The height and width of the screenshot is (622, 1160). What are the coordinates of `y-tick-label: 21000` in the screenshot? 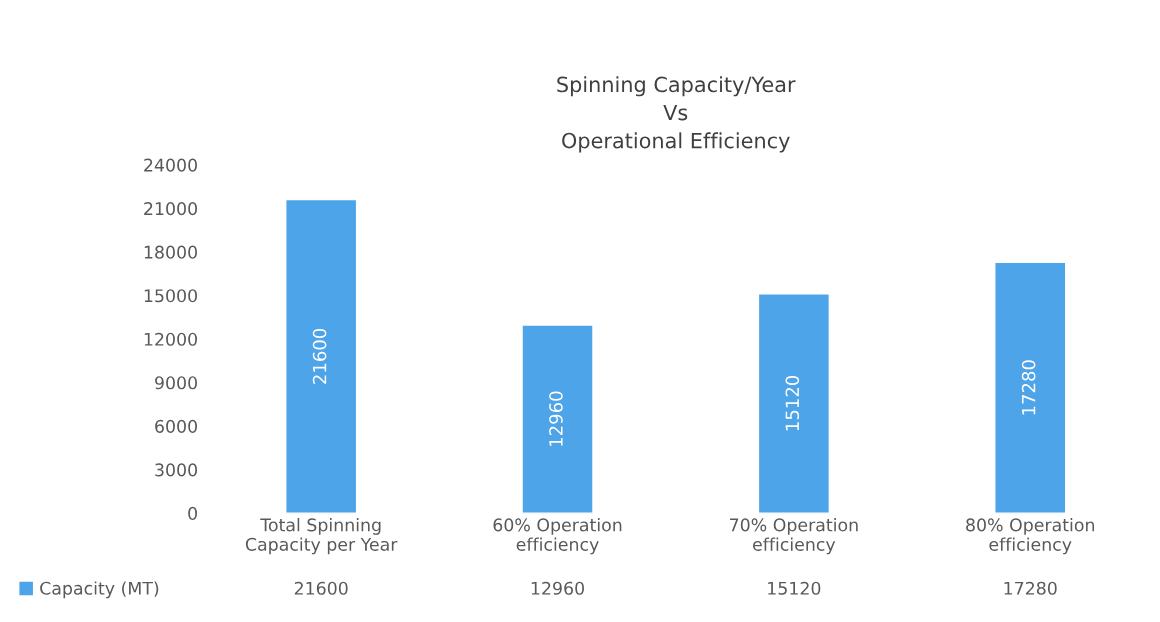 It's located at (170, 209).